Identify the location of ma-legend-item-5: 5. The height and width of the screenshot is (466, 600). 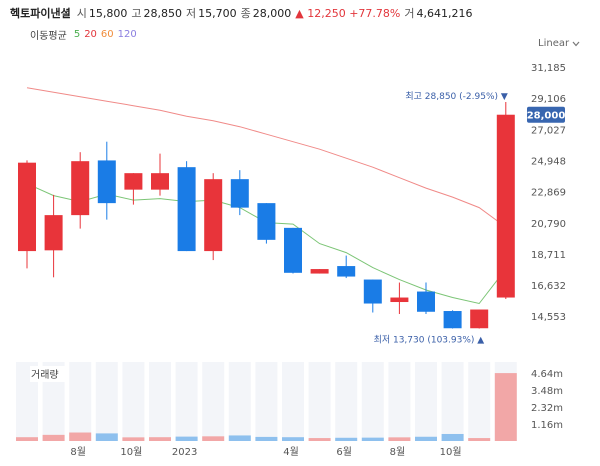
(77, 34).